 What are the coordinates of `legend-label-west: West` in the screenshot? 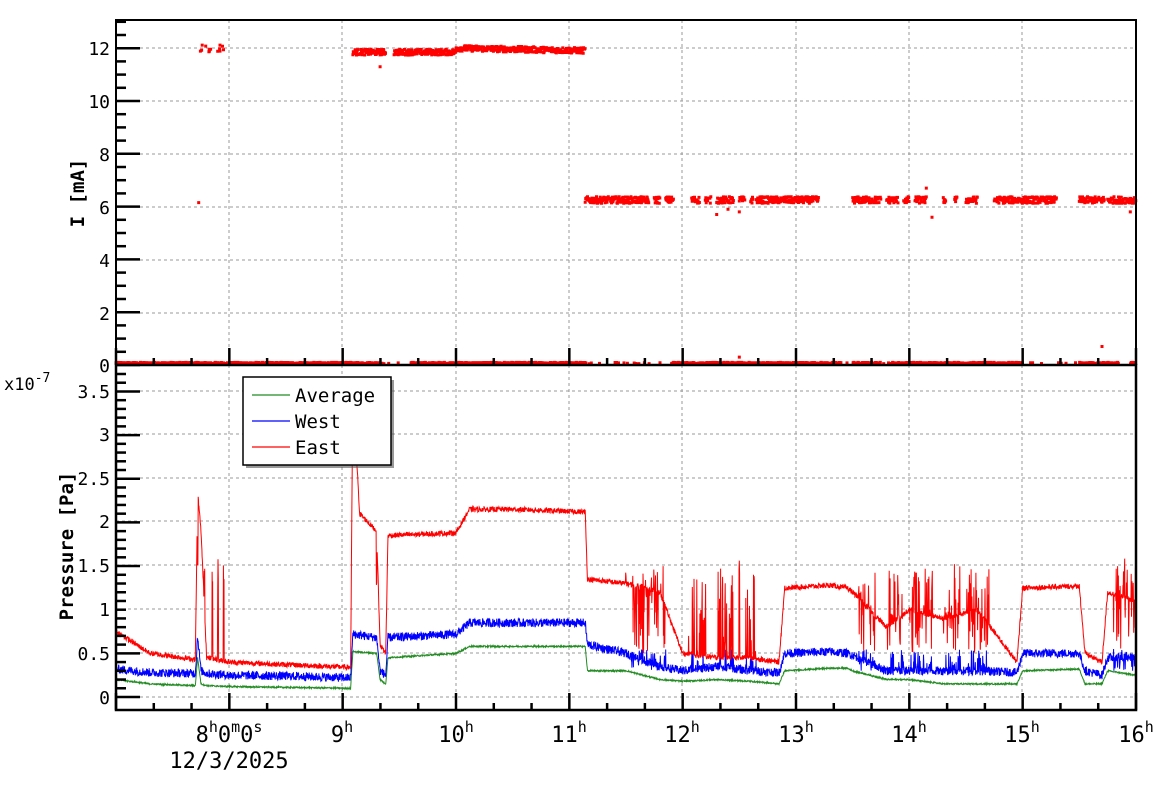 It's located at (318, 422).